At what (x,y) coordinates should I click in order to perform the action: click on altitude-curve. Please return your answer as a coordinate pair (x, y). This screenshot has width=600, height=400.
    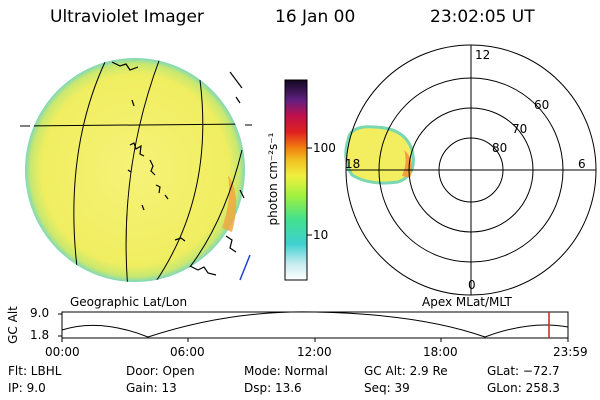
    Looking at the image, I should click on (315, 324).